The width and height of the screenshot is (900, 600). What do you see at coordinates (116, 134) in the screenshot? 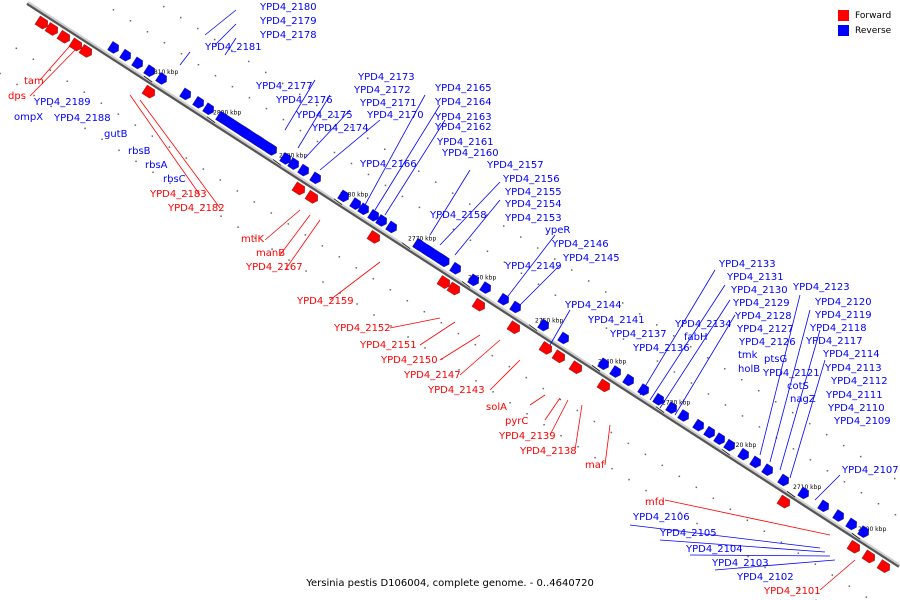
I see `reverse-gene-label: gutB` at bounding box center [116, 134].